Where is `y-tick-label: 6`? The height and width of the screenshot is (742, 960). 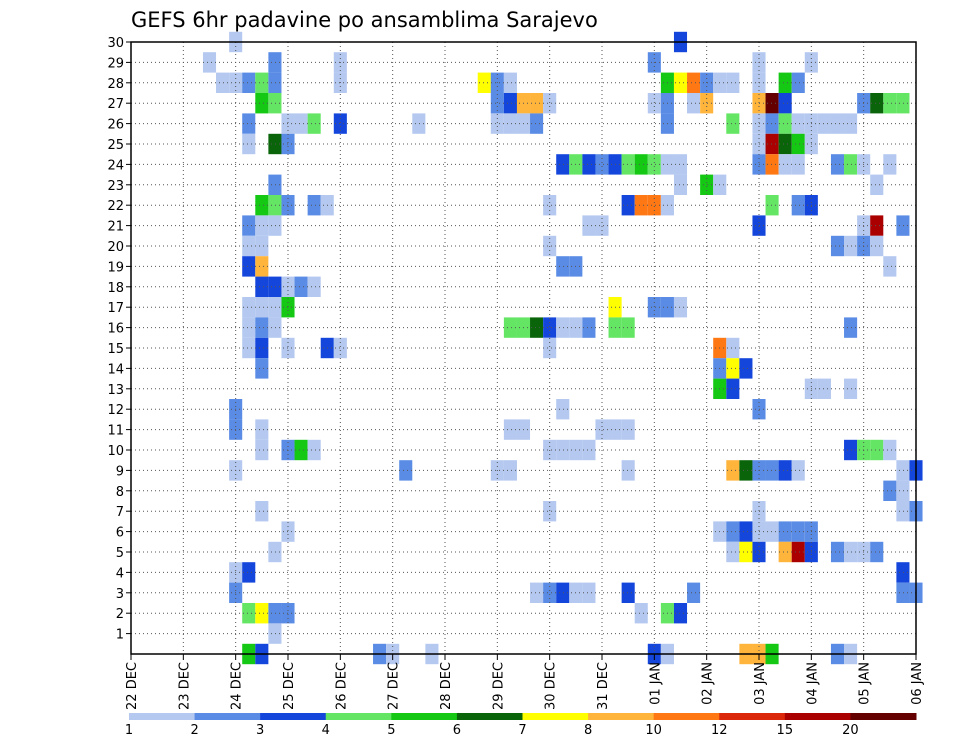 y-tick-label: 6 is located at coordinates (120, 533).